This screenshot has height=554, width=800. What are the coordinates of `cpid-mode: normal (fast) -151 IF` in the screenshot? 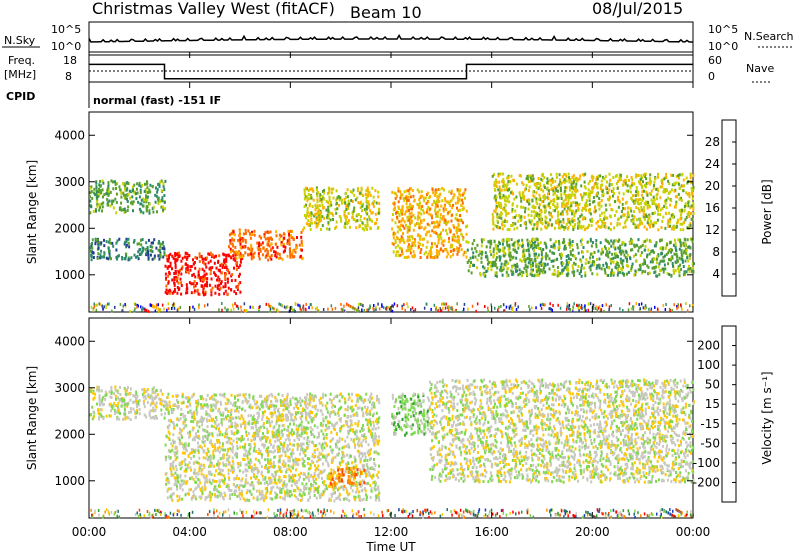 It's located at (157, 100).